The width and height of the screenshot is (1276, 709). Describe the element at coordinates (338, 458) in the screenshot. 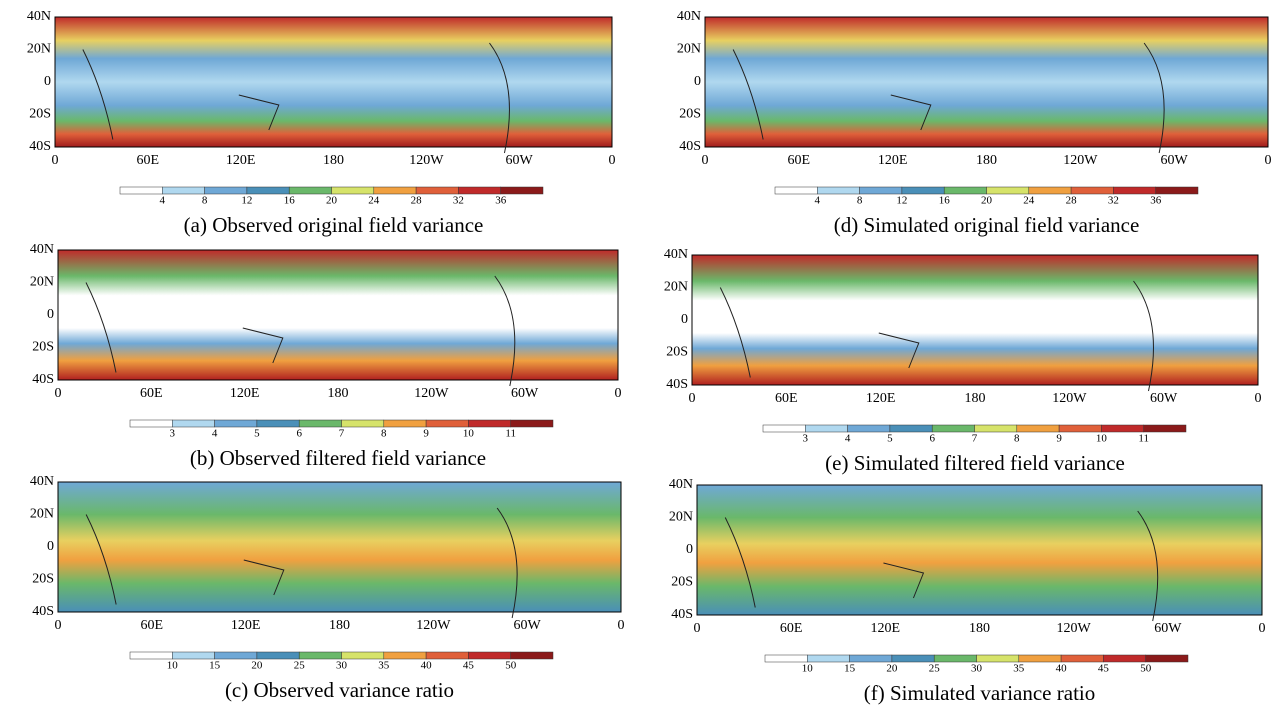

I see `panel-caption: (b) Observed filtered field variance` at that location.